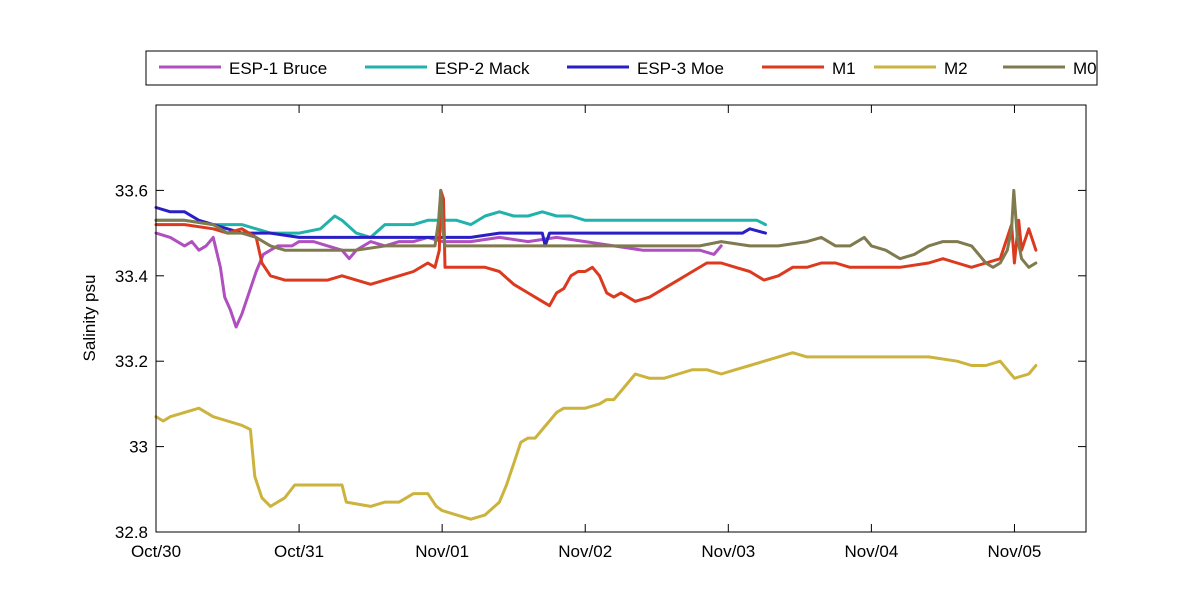 The image size is (1200, 600). Describe the element at coordinates (138, 447) in the screenshot. I see `y-tick-label: 33` at that location.